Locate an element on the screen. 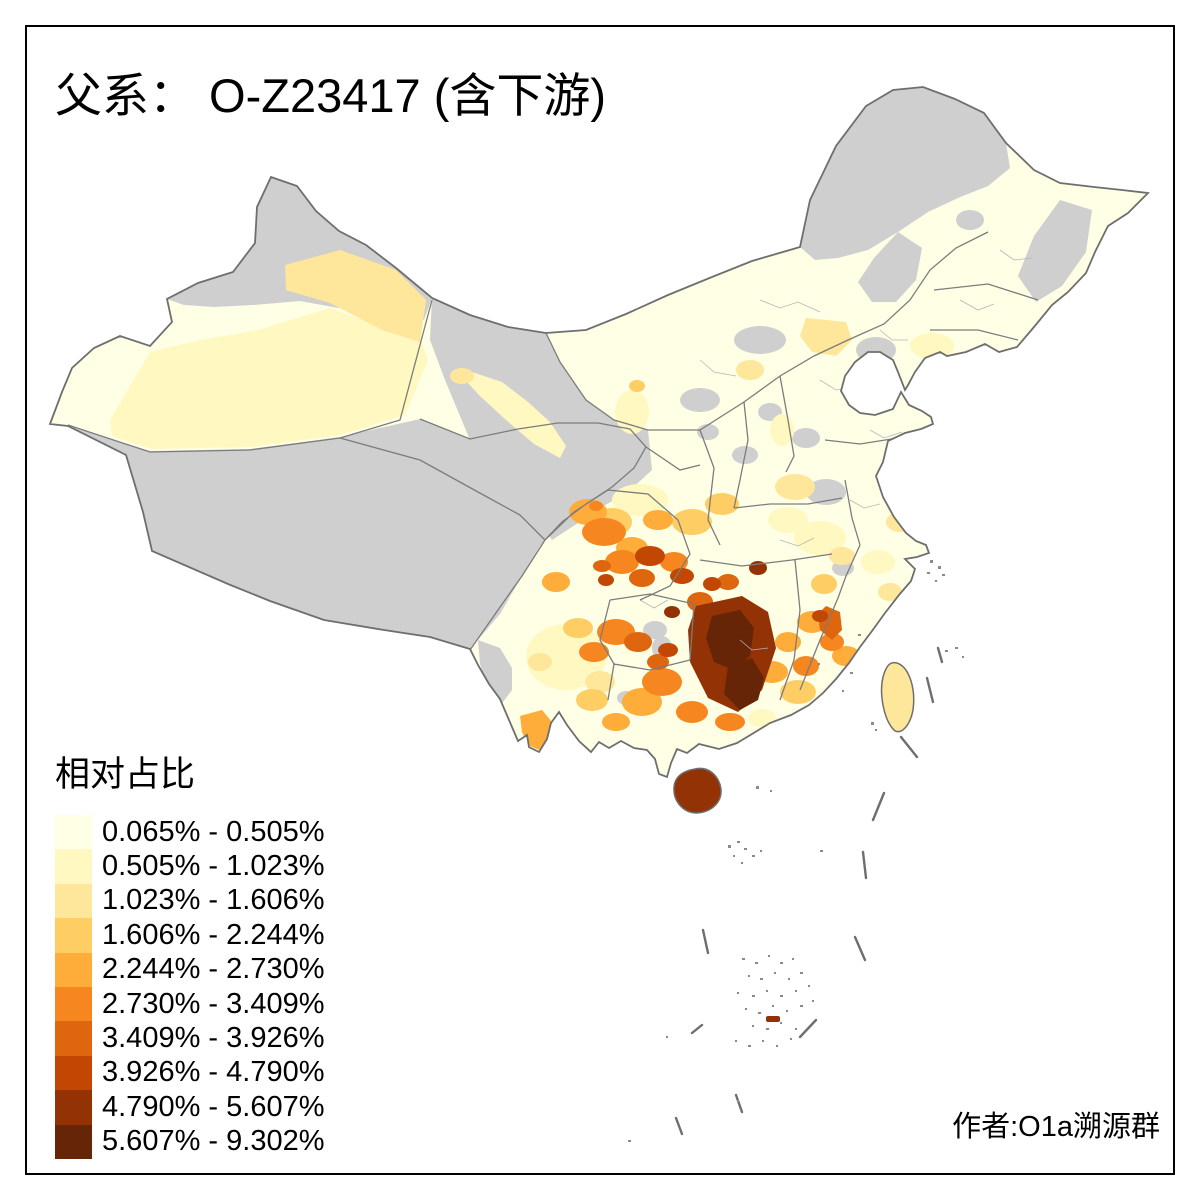 The width and height of the screenshot is (1200, 1200). legend-row: 3.926% - 4.790% is located at coordinates (190, 1073).